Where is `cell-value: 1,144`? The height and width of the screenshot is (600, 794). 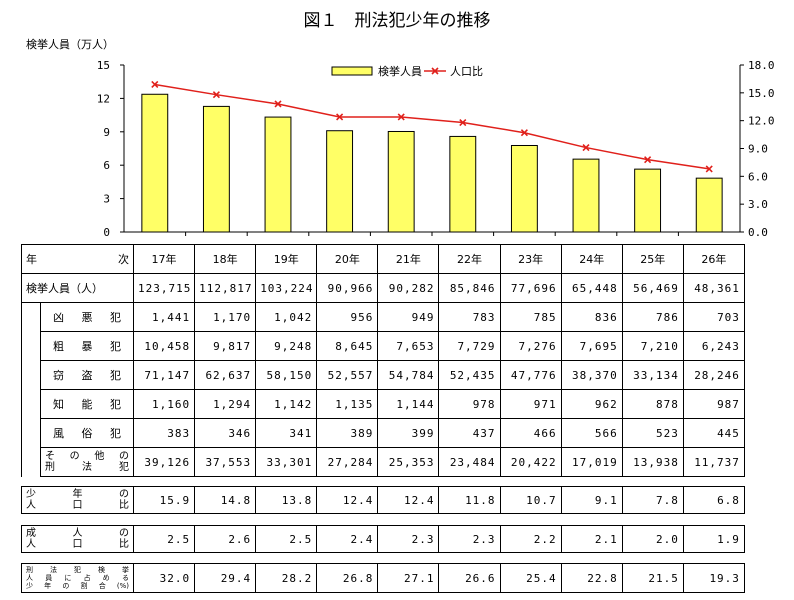
cell-value: 1,144 is located at coordinates (408, 404).